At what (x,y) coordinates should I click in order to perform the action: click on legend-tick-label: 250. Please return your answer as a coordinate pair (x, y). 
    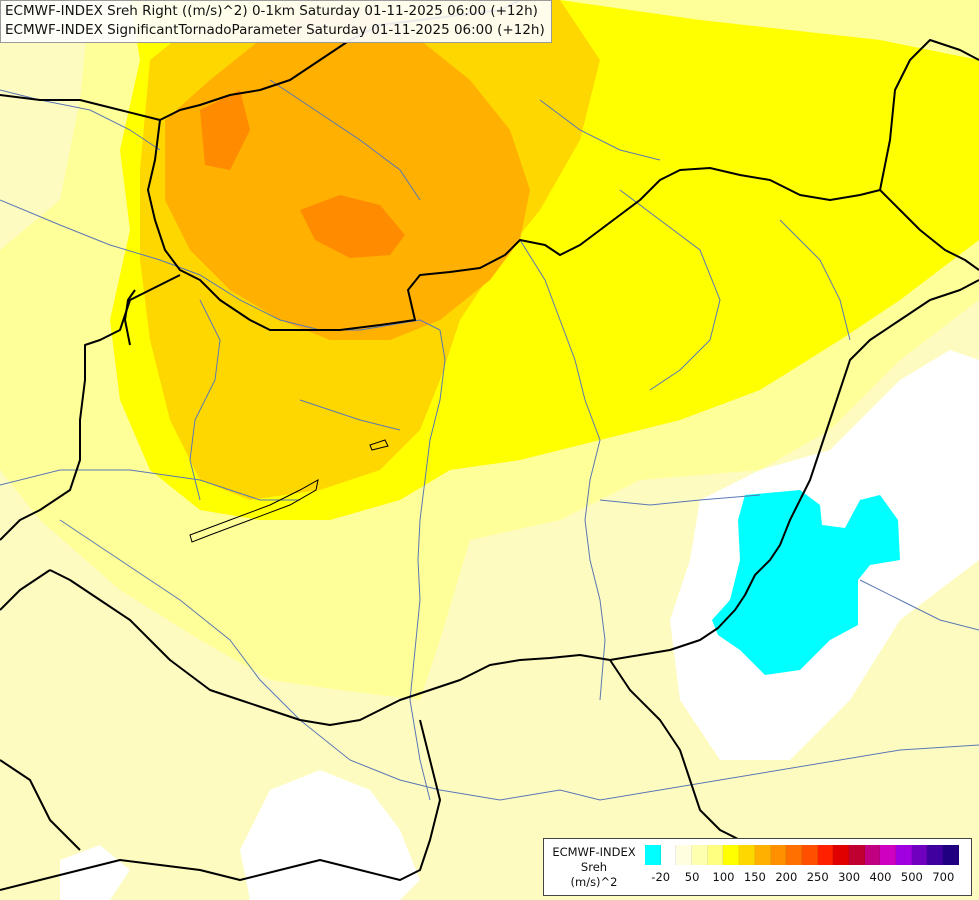
    Looking at the image, I should click on (817, 877).